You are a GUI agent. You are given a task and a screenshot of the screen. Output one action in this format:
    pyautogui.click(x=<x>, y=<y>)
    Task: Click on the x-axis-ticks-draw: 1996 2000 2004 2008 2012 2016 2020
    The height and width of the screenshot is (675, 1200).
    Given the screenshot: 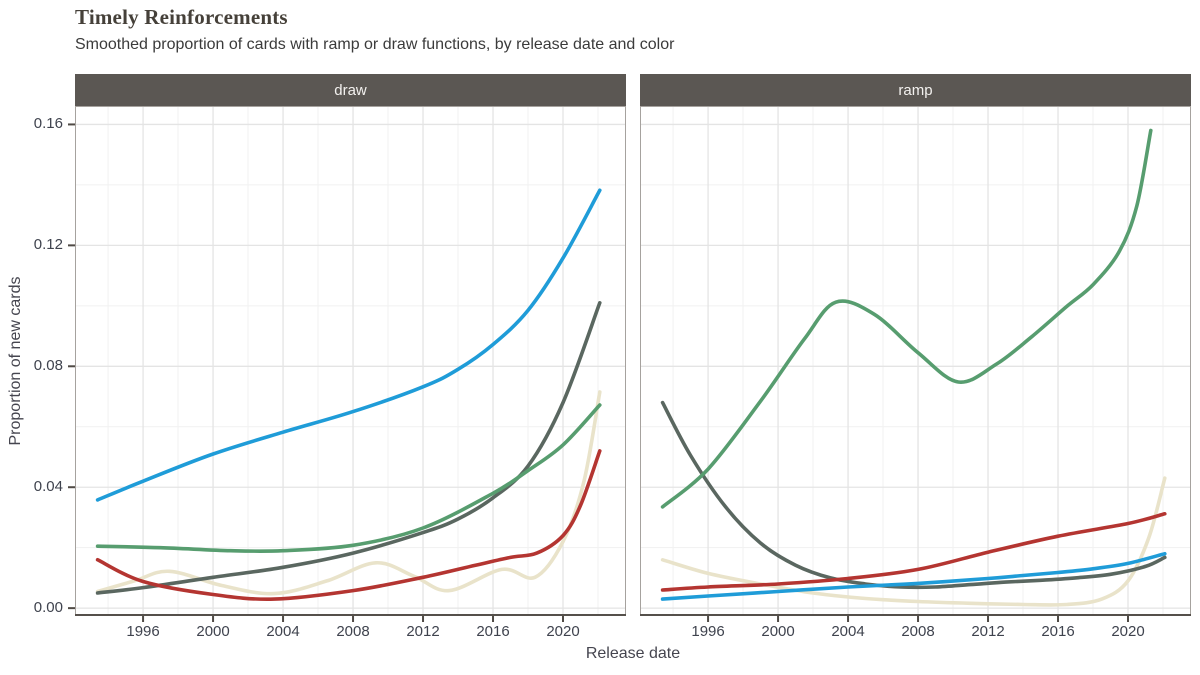 What is the action you would take?
    pyautogui.click(x=350, y=632)
    